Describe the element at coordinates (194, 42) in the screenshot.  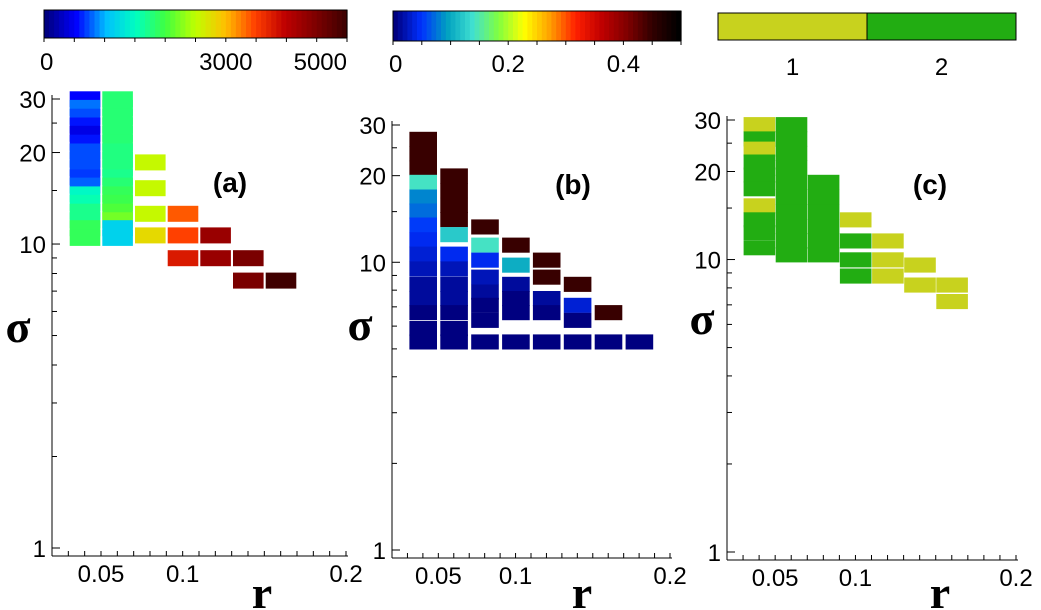
I see `colorbar: 0 3000 5000` at that location.